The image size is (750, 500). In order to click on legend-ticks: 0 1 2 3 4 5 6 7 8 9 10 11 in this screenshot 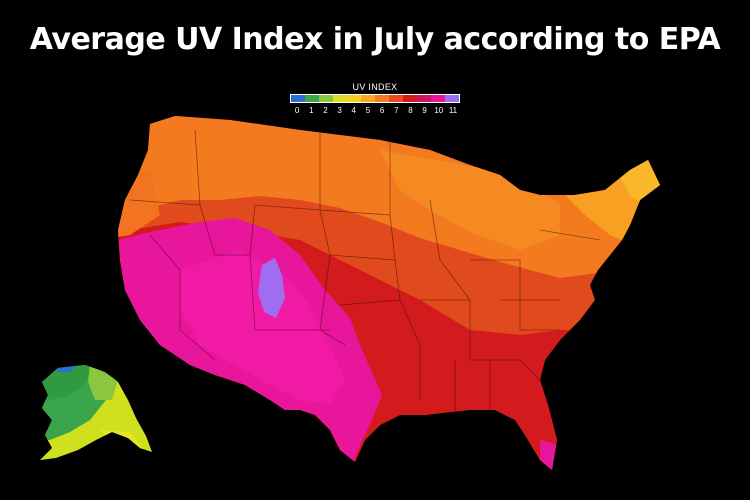, I will do `click(375, 110)`.